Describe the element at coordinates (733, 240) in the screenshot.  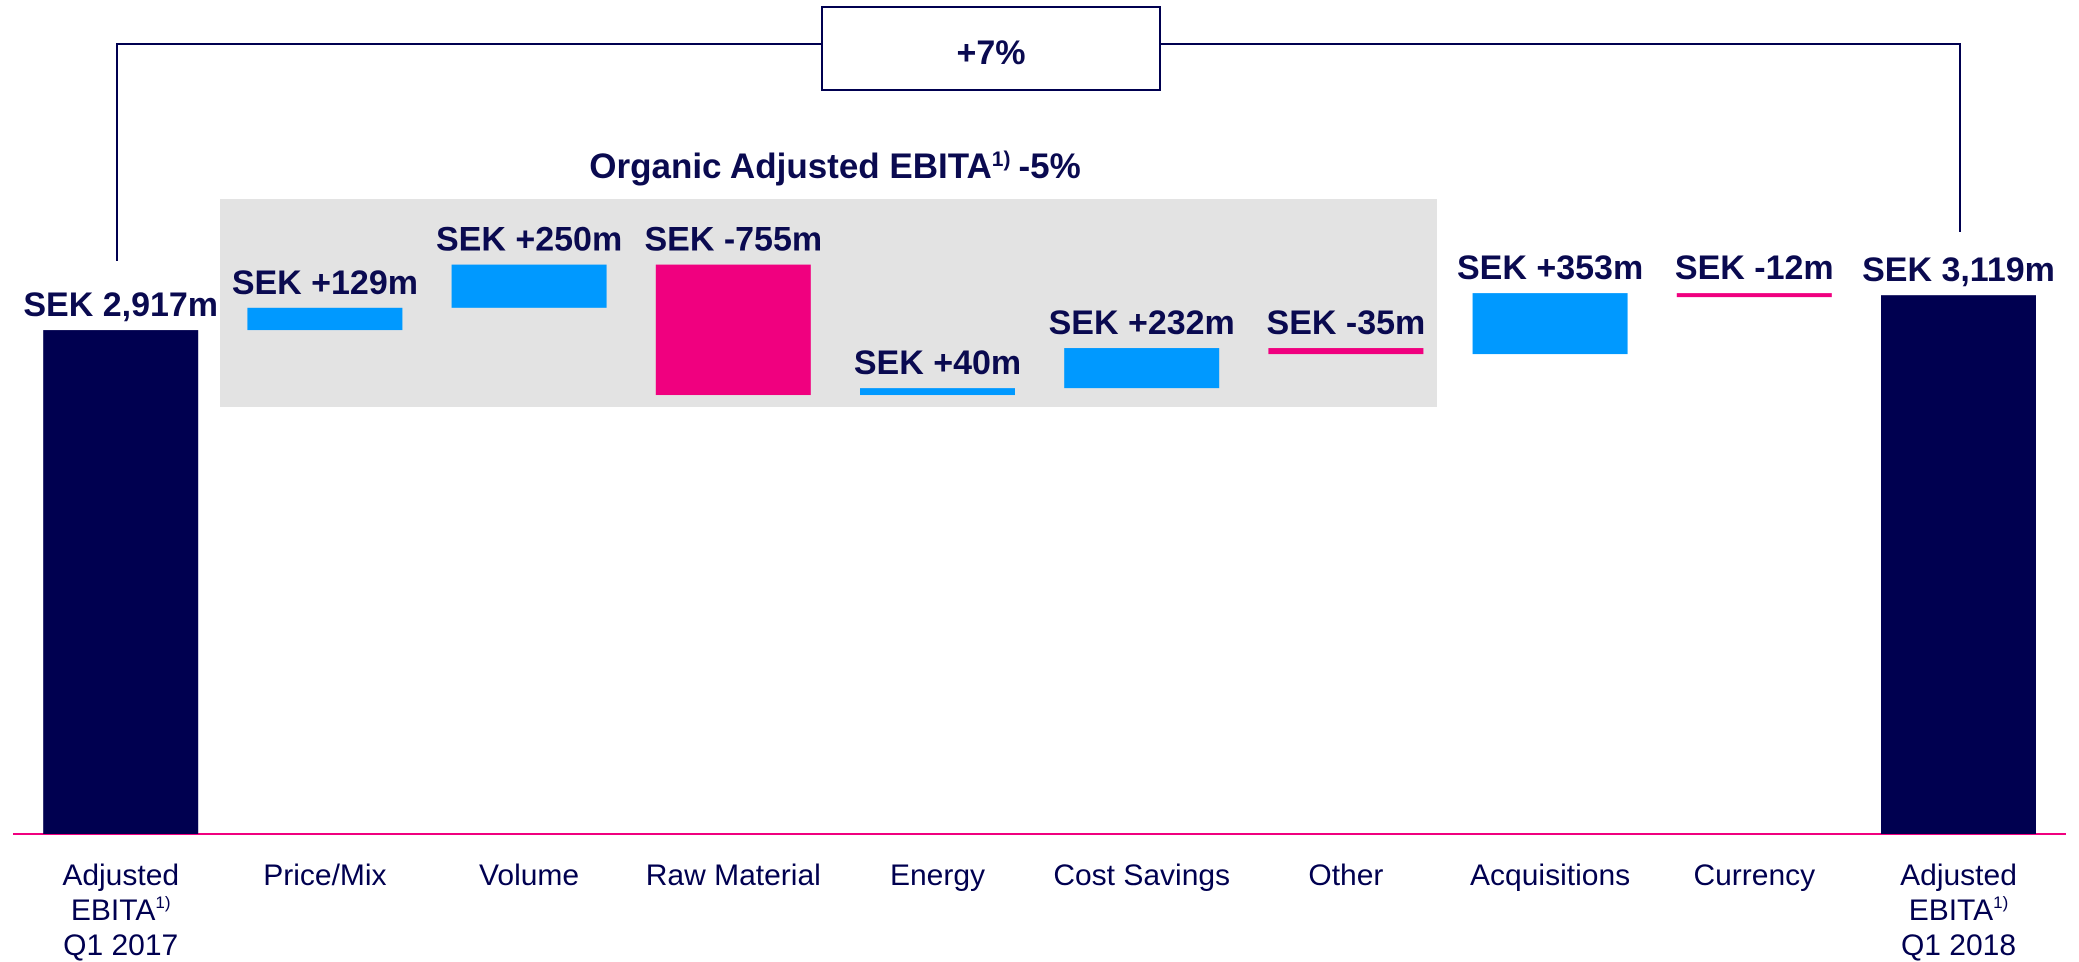
I see `value-label: SEK -755m` at that location.